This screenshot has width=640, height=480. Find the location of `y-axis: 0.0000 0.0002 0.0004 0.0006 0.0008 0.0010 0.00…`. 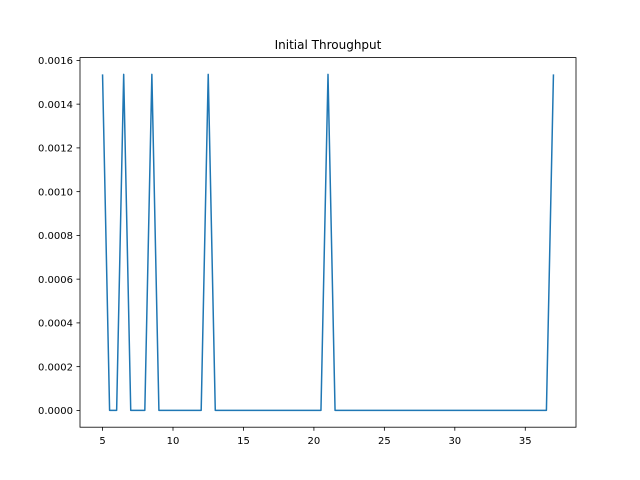

y-axis: 0.0000 0.0002 0.0004 0.0006 0.0008 0.0010 0.00… is located at coordinates (59, 236).